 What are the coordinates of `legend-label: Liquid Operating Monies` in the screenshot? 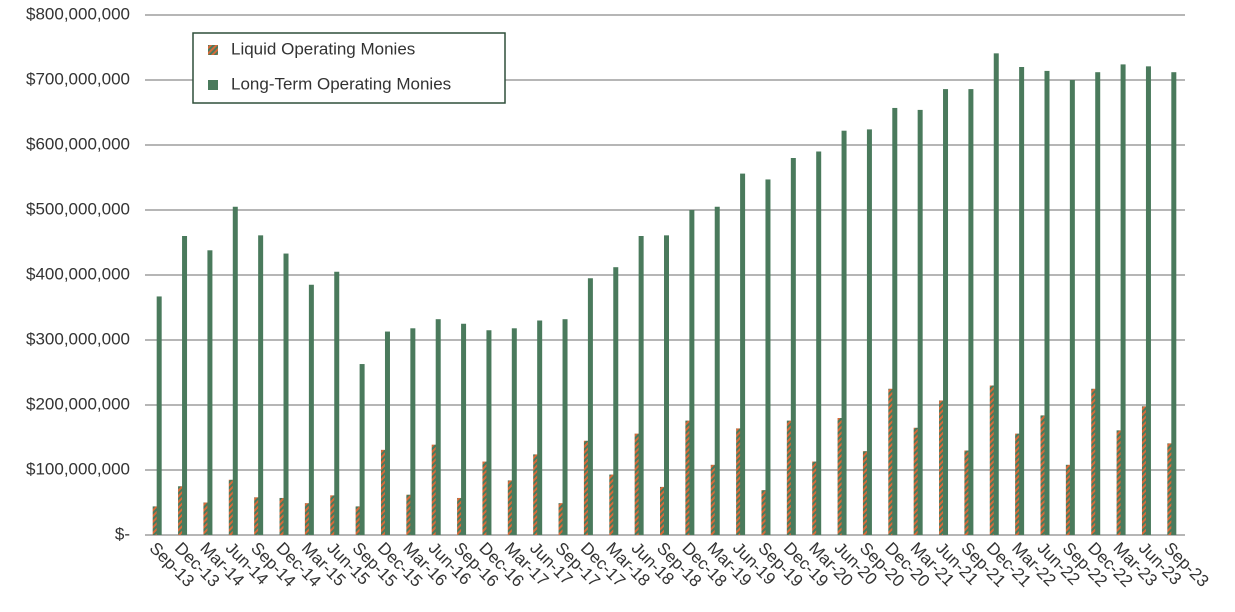 It's located at (323, 48).